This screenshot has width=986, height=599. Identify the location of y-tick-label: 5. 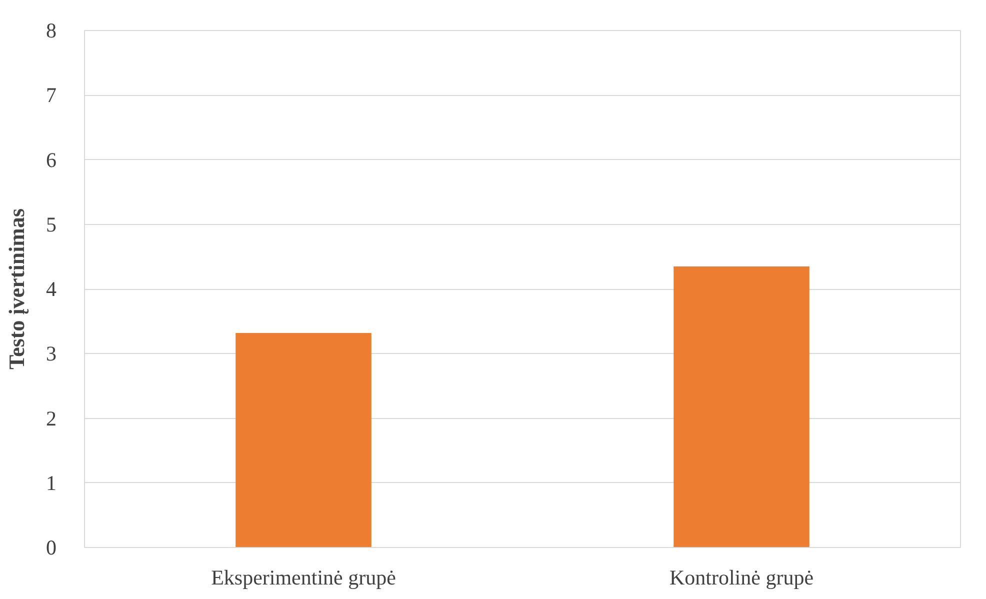
(51, 224).